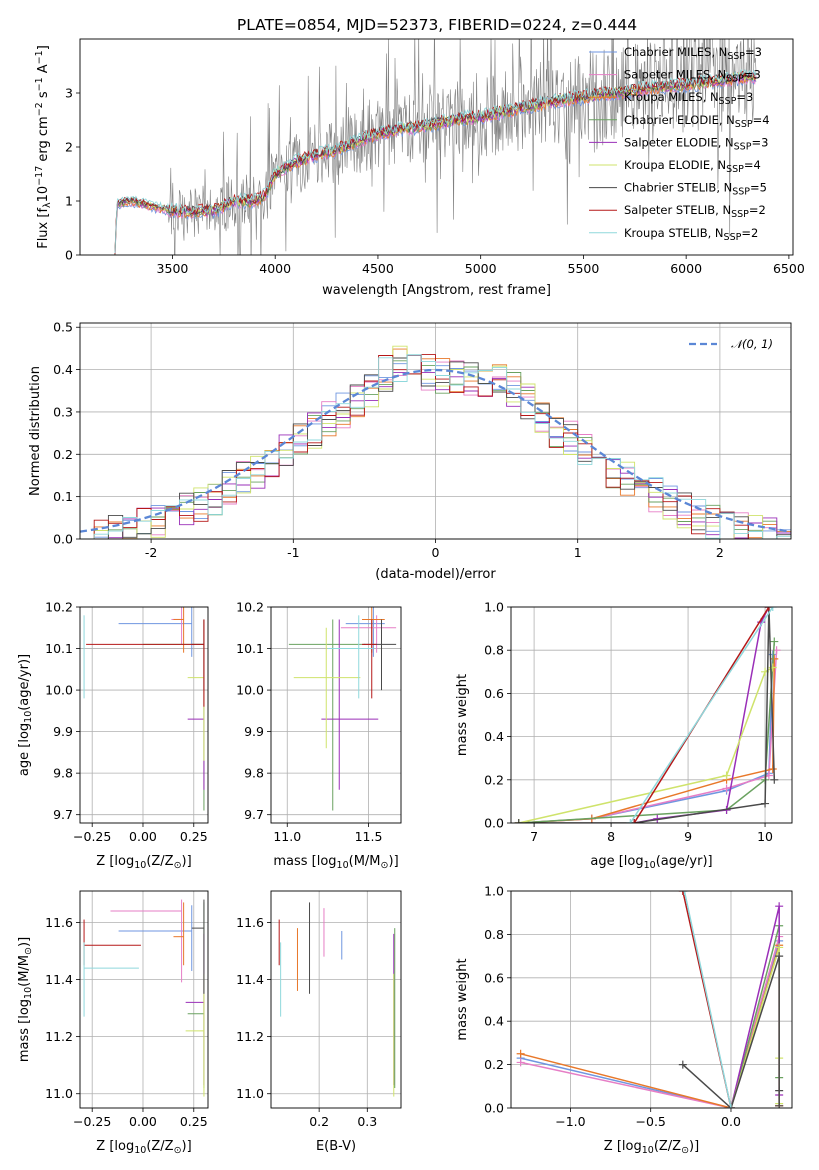 The width and height of the screenshot is (819, 1170). I want to click on y-tick-label: 0.5, so click(63, 327).